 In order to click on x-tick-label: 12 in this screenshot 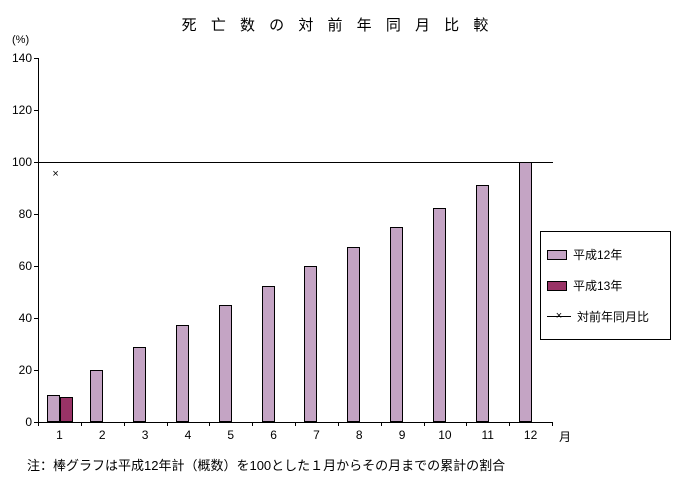, I will do `click(530, 435)`.